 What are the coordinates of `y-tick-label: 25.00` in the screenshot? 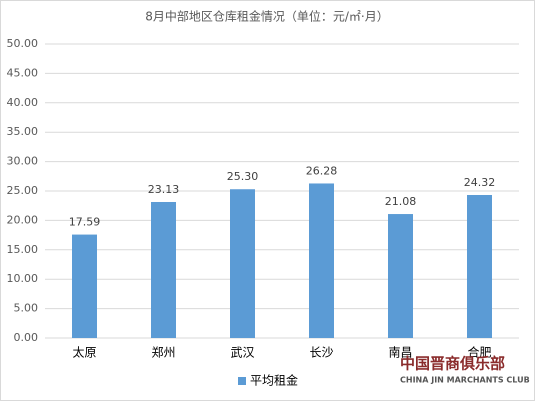 It's located at (23, 190).